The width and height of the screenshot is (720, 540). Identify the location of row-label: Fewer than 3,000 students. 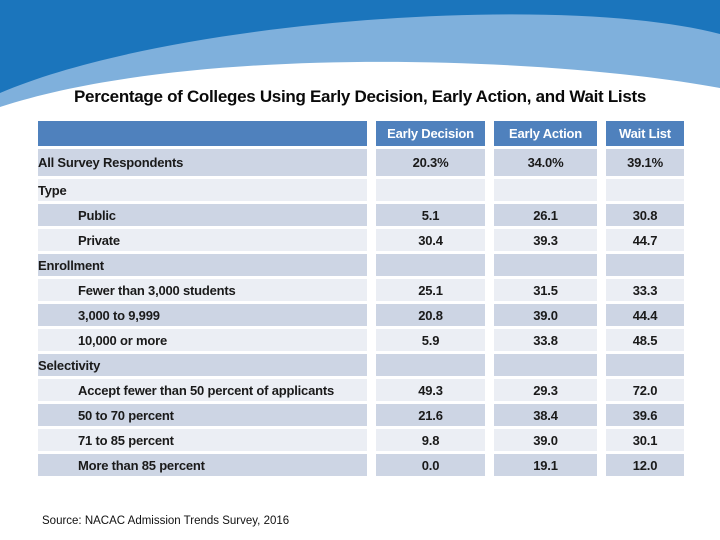
(202, 290).